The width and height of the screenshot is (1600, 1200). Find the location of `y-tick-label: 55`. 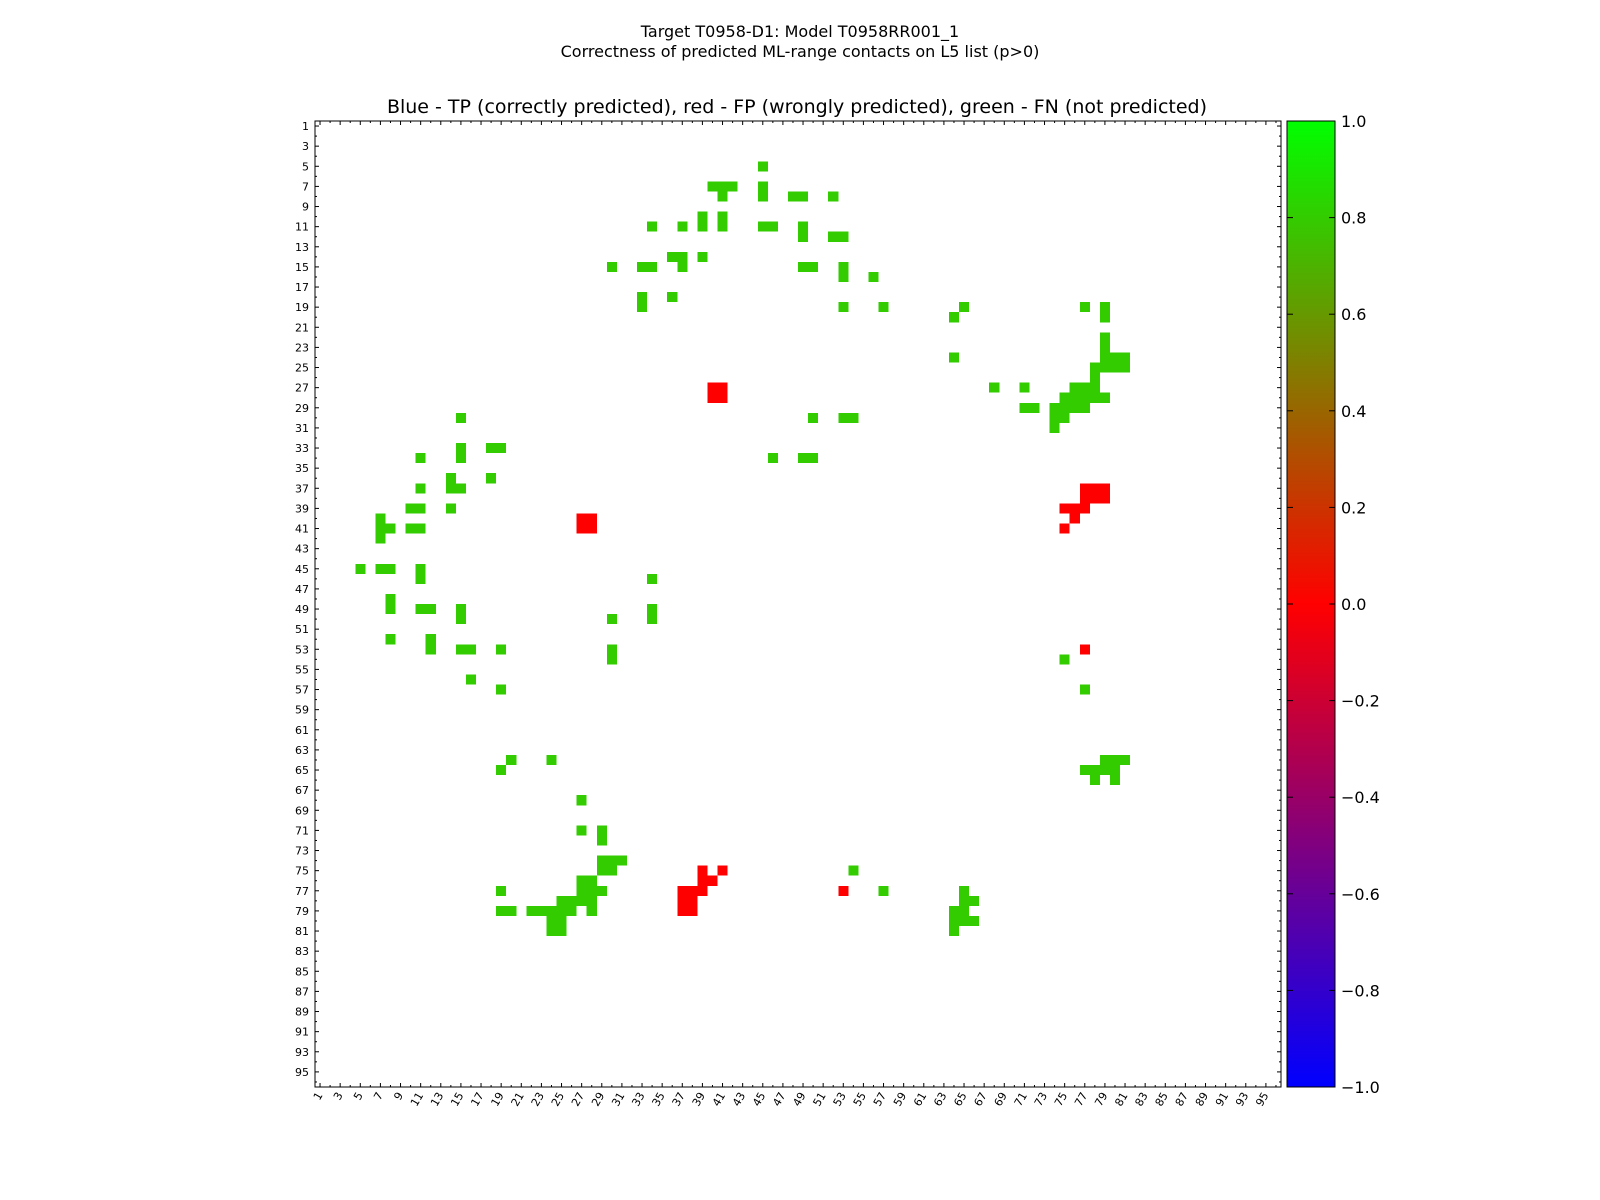

y-tick-label: 55 is located at coordinates (302, 669).